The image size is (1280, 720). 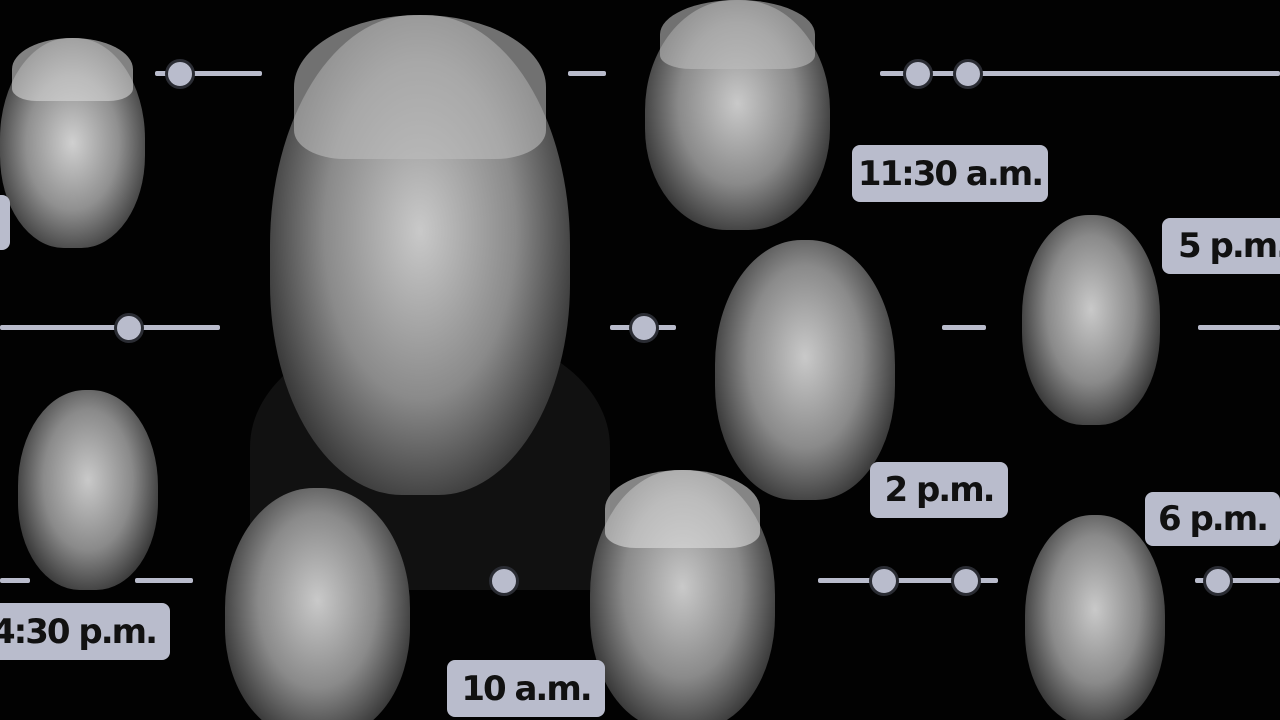 What do you see at coordinates (88, 490) in the screenshot?
I see `portrait-left` at bounding box center [88, 490].